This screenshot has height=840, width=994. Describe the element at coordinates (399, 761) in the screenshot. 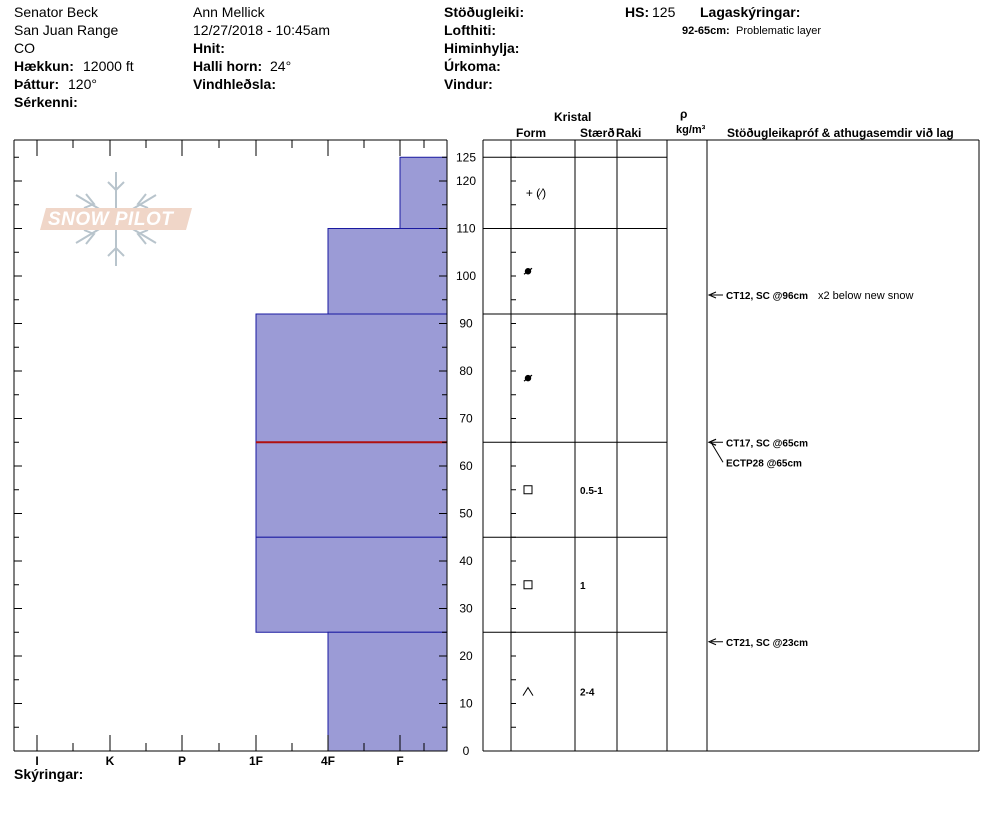

I see `hardness-label: F` at that location.